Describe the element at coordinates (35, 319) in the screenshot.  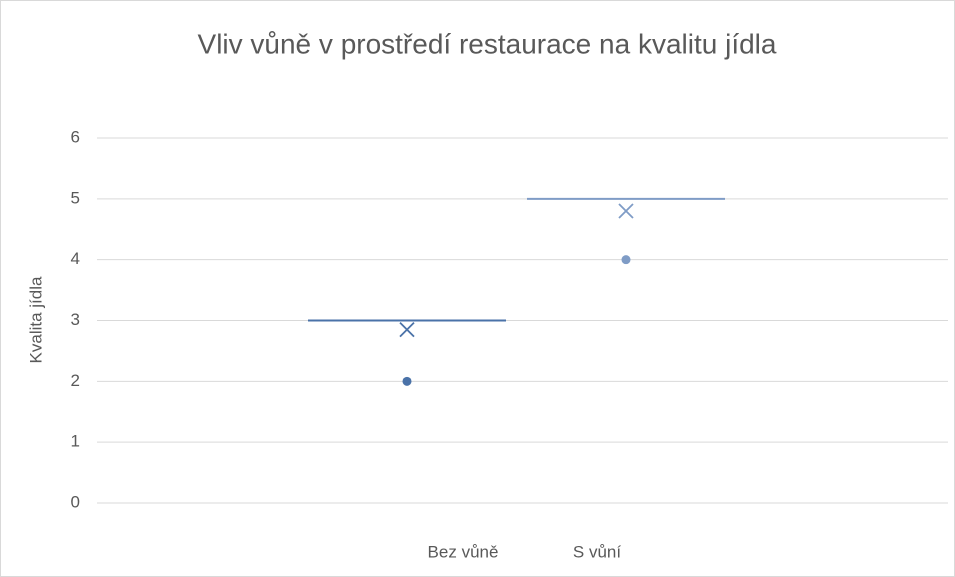
I see `y-axis-title: Kvalita jídla` at that location.